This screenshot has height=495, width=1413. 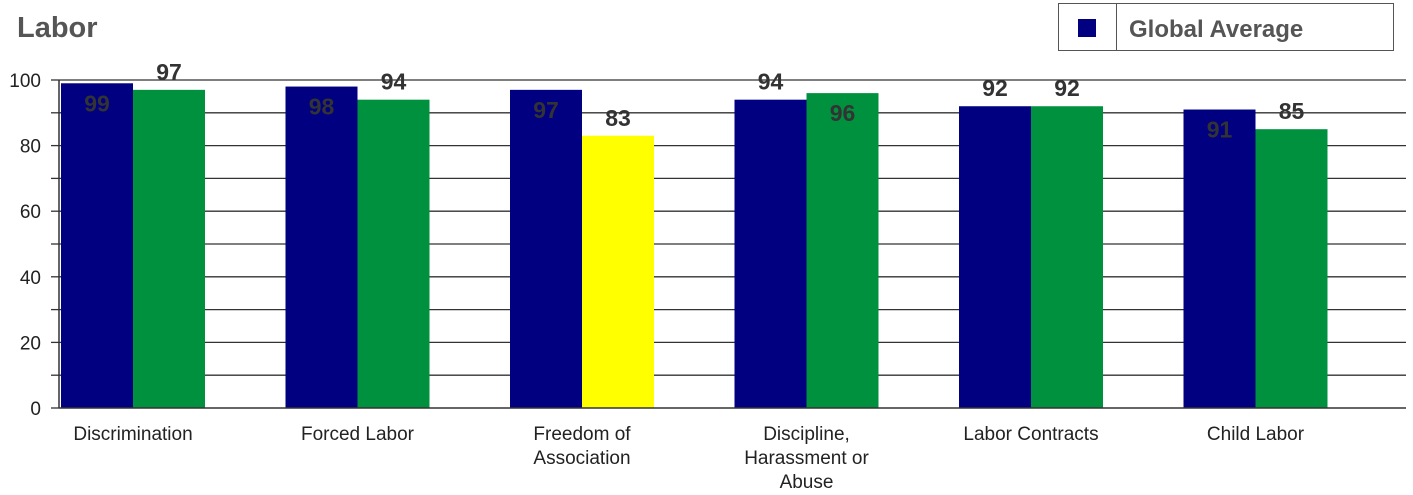 I want to click on x-tick-label: Forced Labor, so click(x=358, y=434).